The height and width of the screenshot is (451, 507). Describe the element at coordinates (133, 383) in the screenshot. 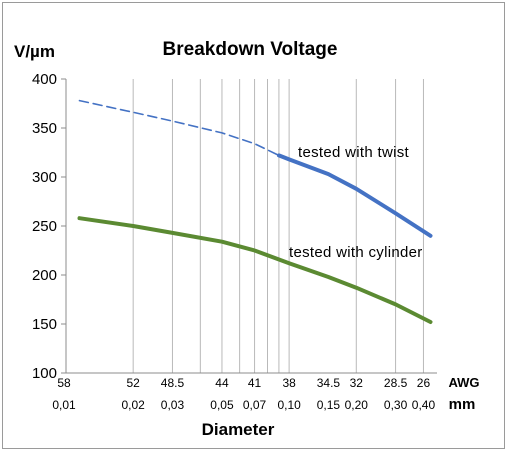

I see `x-tick-awg: 52` at that location.